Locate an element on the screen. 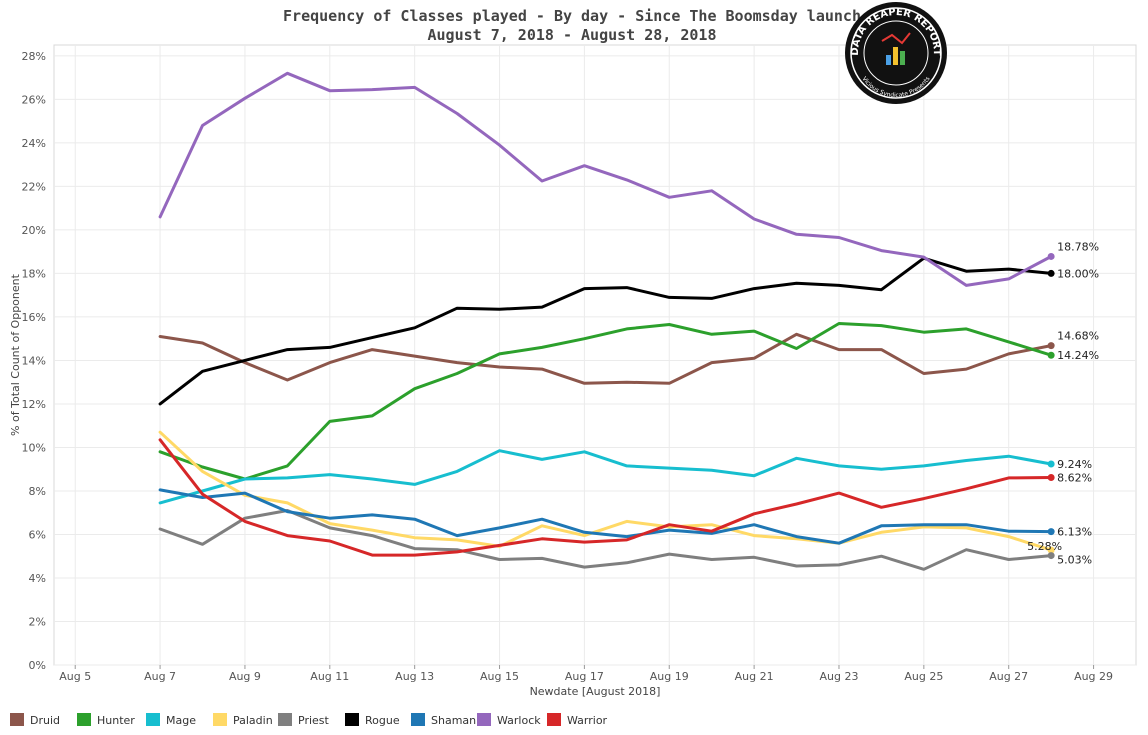  series-line-druid is located at coordinates (605, 358).